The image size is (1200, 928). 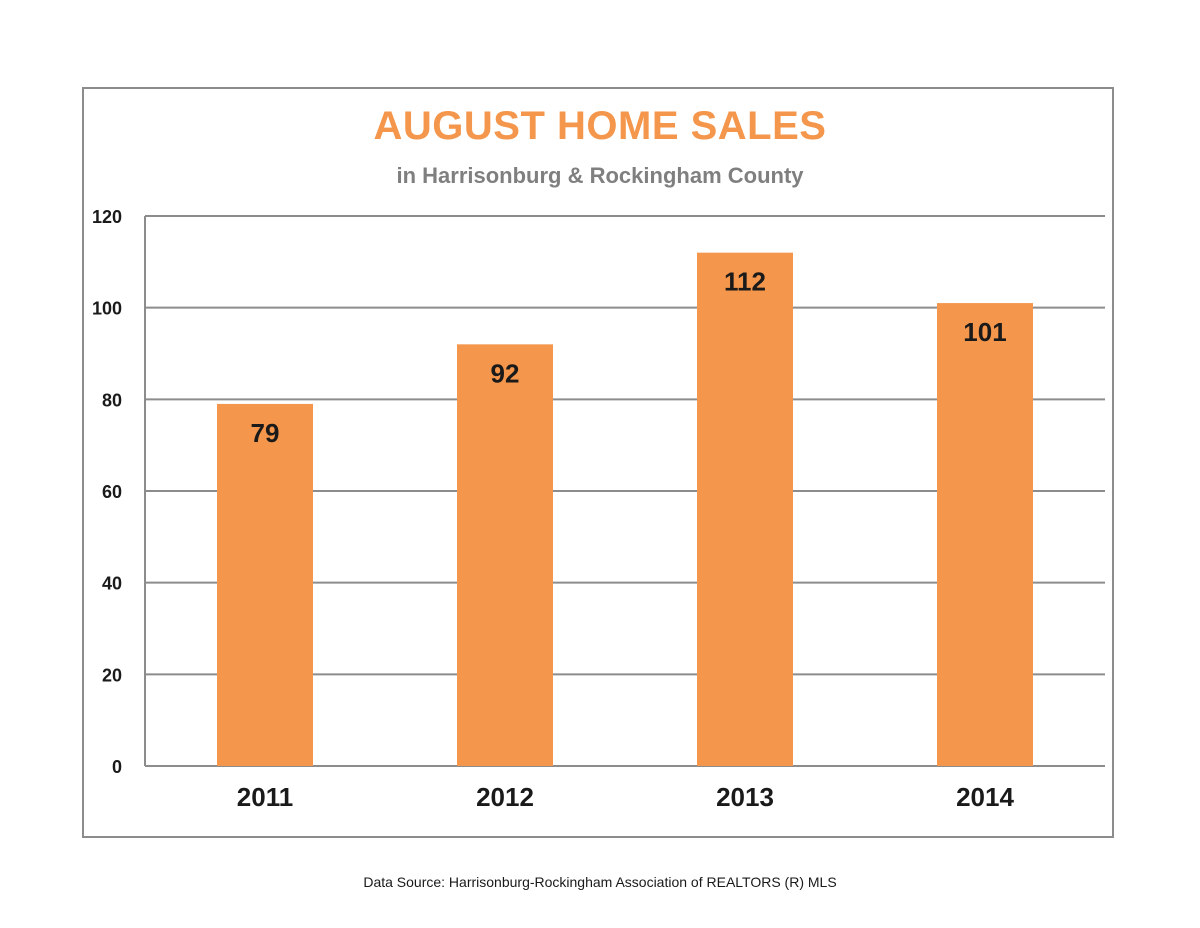 I want to click on bar-2014, so click(x=985, y=534).